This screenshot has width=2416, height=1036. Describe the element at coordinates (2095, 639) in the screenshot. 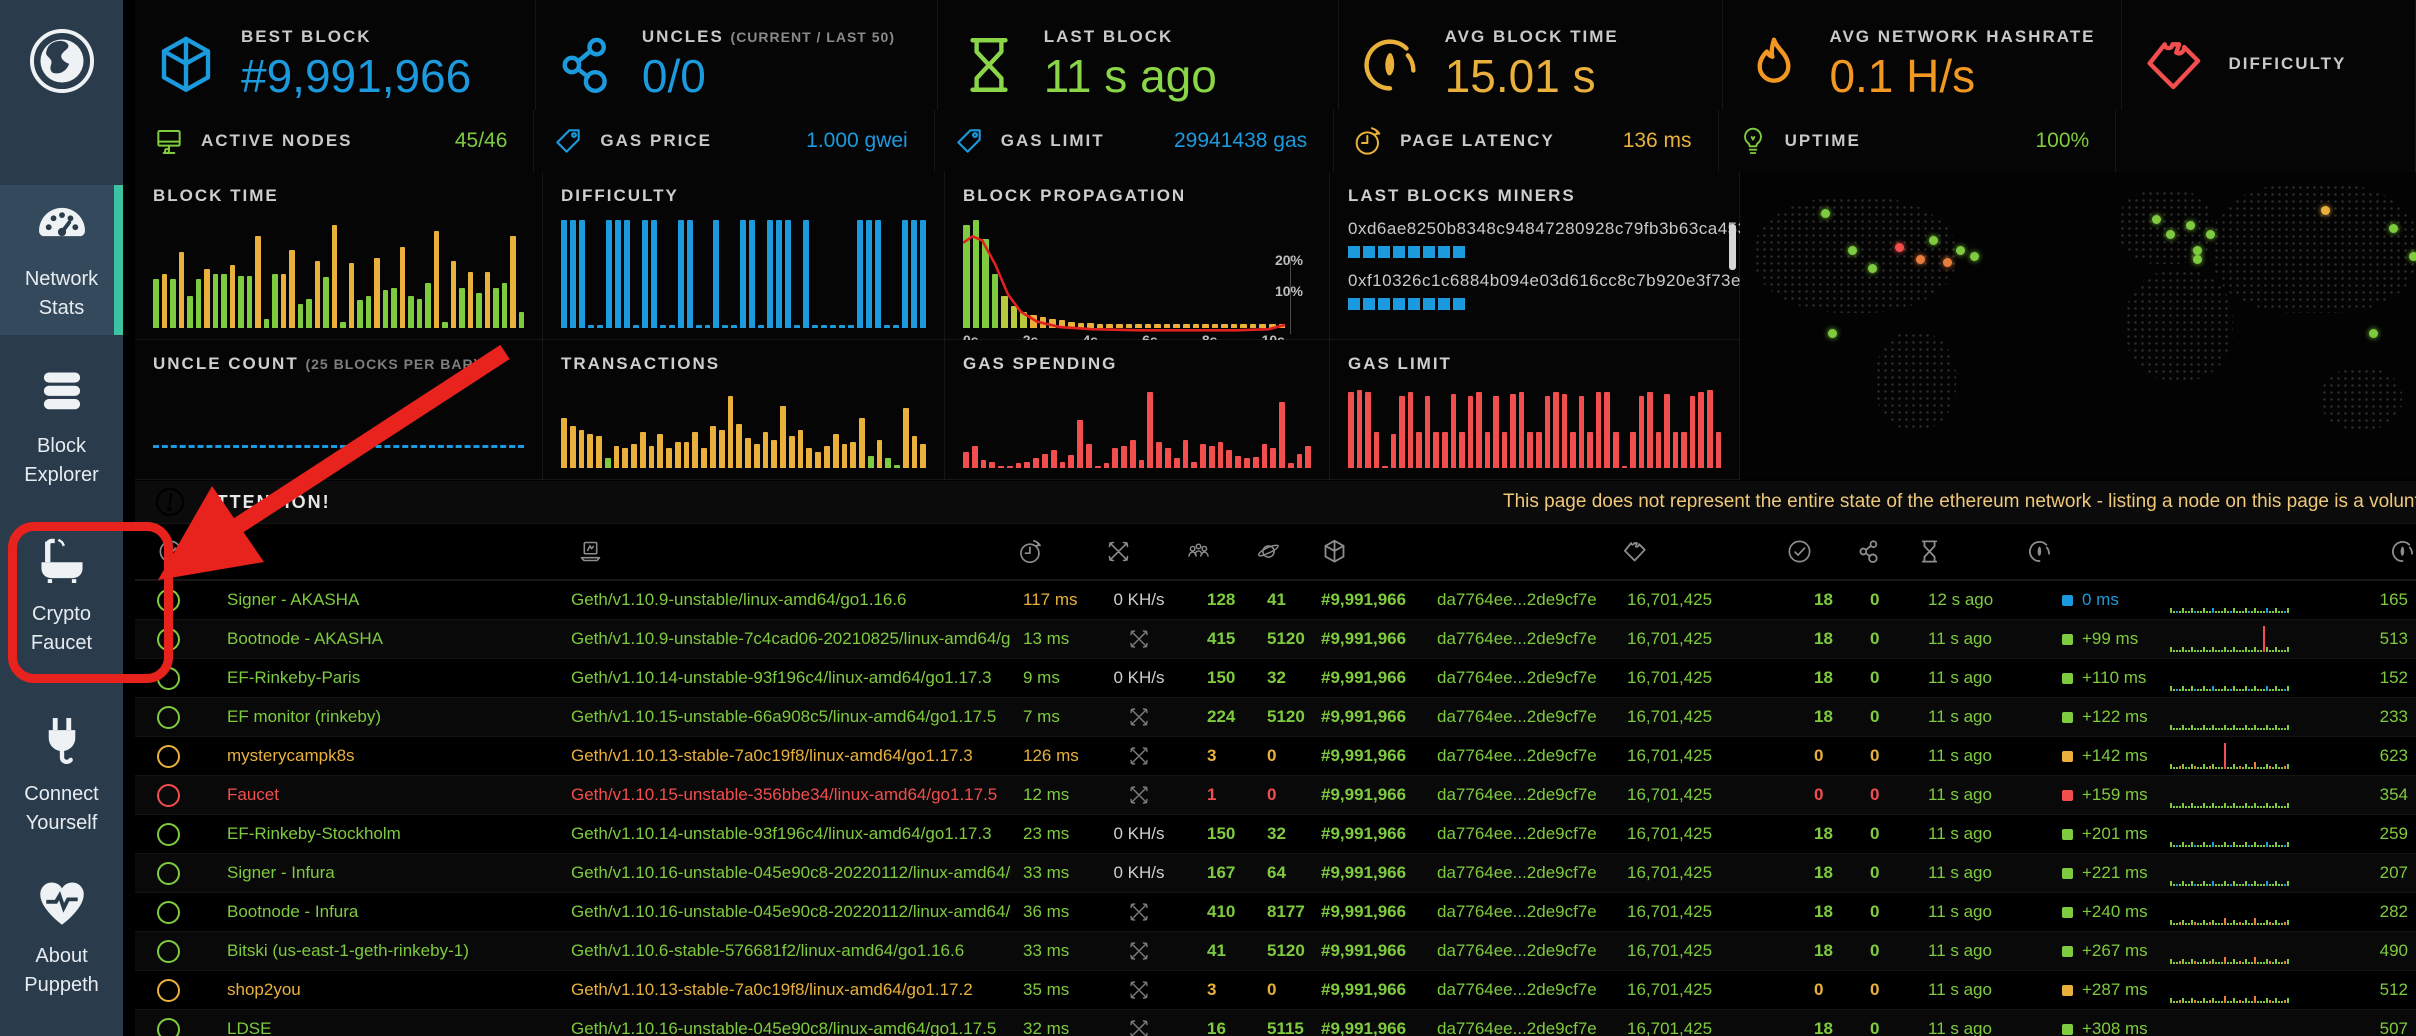

I see `cell-prop: +99 ms` at that location.